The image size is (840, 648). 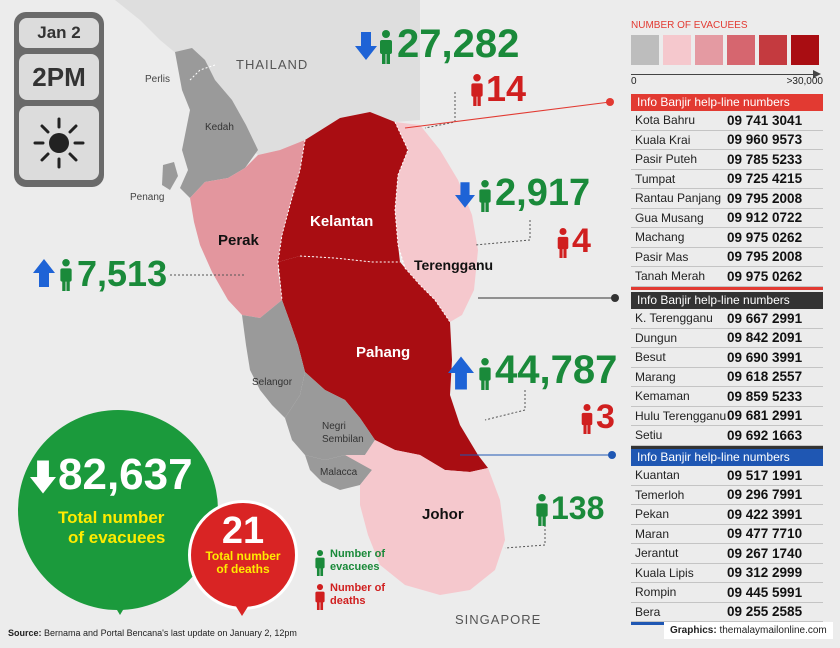 What do you see at coordinates (657, 475) in the screenshot?
I see `helpline-area: Kuantan` at bounding box center [657, 475].